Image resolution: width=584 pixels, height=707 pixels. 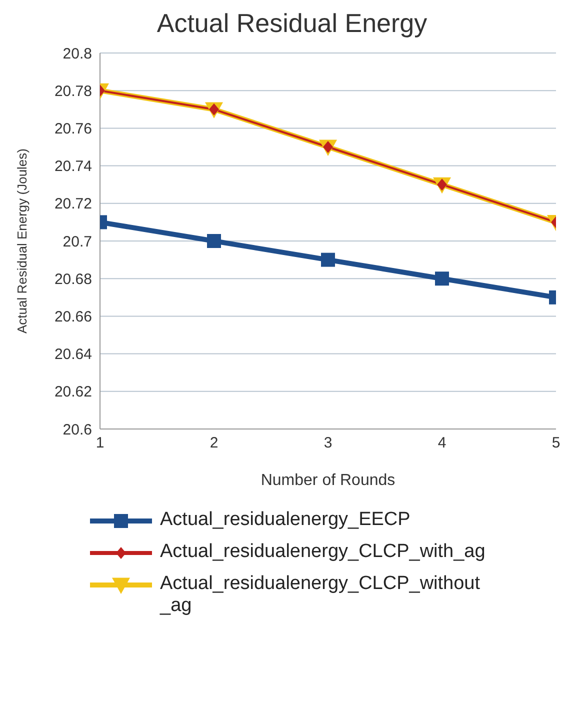 I want to click on y-tick-label: 20.72, so click(x=73, y=204).